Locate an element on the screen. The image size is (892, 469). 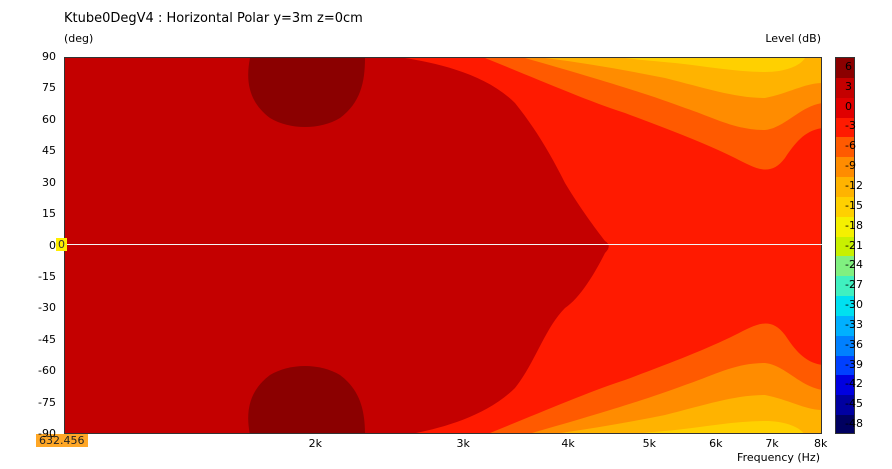
colorbar-tick-label: -30 is located at coordinates (854, 305).